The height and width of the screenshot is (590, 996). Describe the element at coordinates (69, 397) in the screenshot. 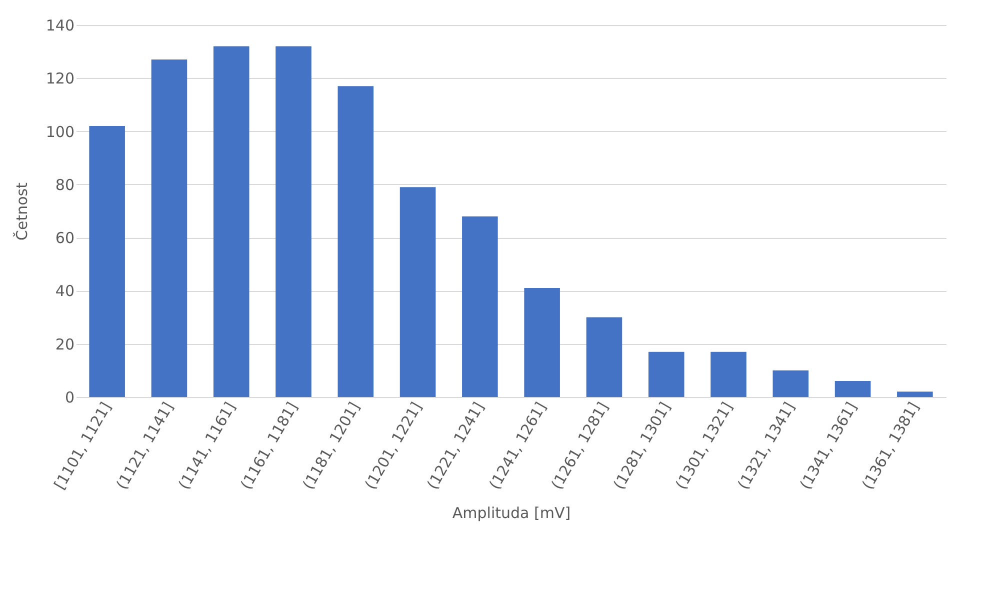

I see `y-tick-label: 0` at that location.